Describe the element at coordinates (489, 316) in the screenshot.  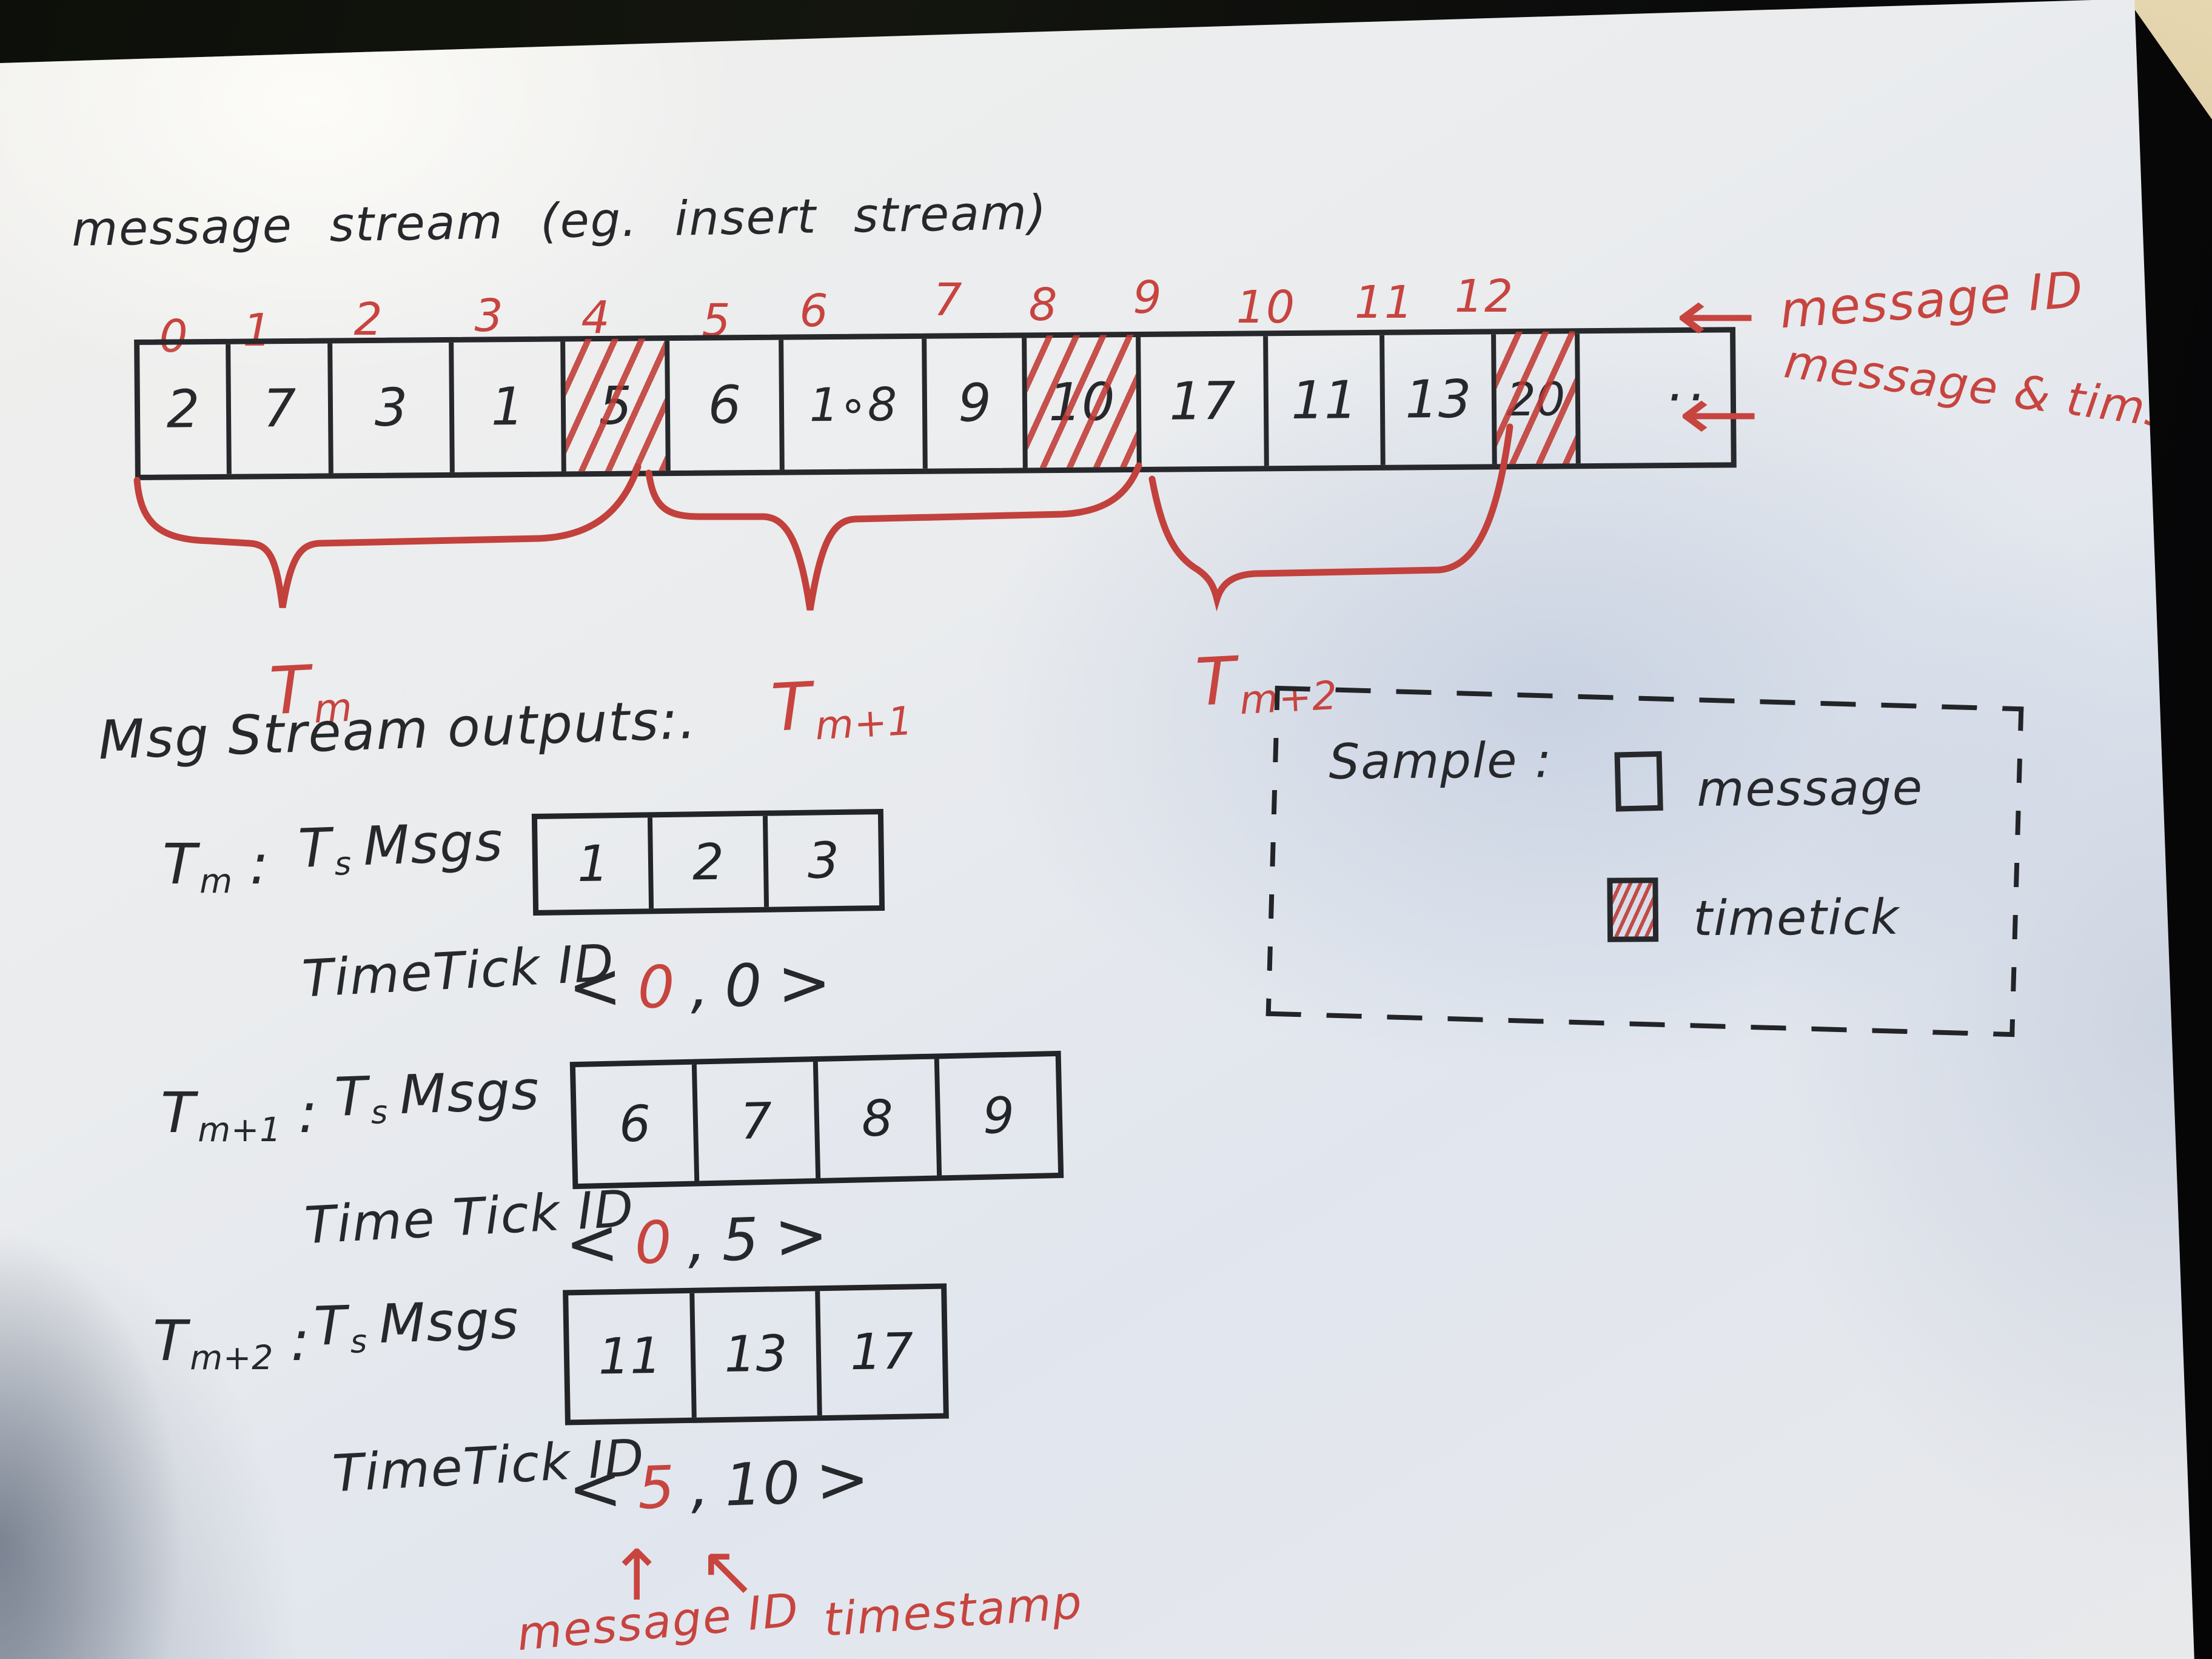
I see `stream-index-label: 3` at that location.